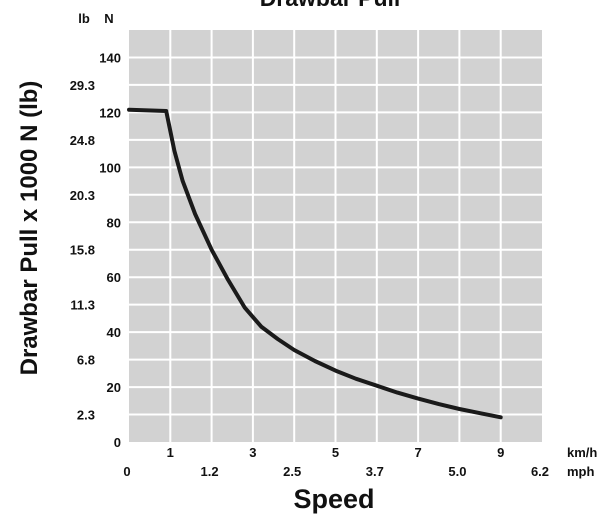 This screenshot has height=522, width=603. I want to click on x-tick-label-mph: 2.5, so click(292, 471).